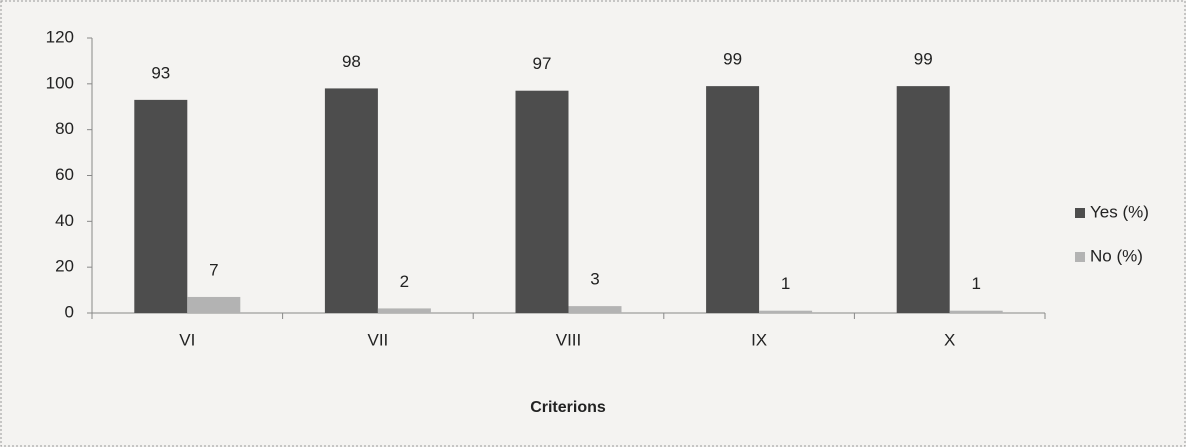  What do you see at coordinates (1119, 211) in the screenshot?
I see `legend-label: Yes (%)` at bounding box center [1119, 211].